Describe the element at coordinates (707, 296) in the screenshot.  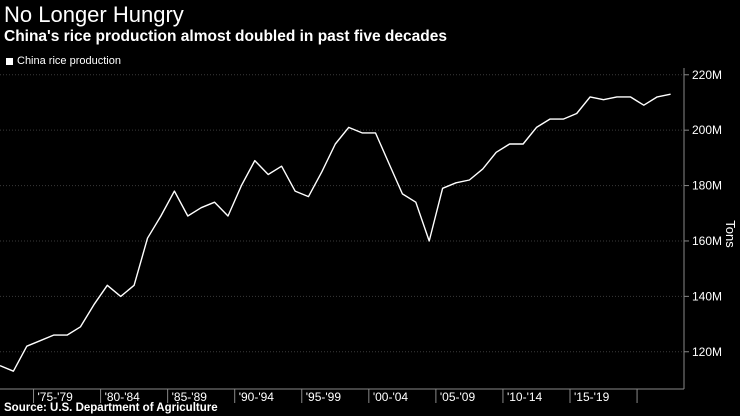
I see `y-tick-label: 140M` at that location.